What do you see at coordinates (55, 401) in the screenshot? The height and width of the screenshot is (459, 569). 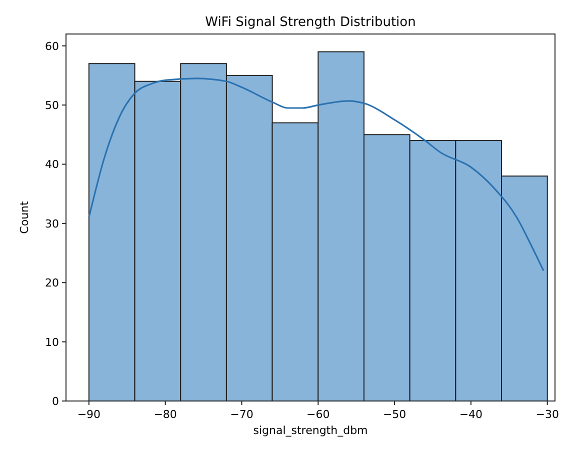 I see `y-tick-label: 0` at bounding box center [55, 401].